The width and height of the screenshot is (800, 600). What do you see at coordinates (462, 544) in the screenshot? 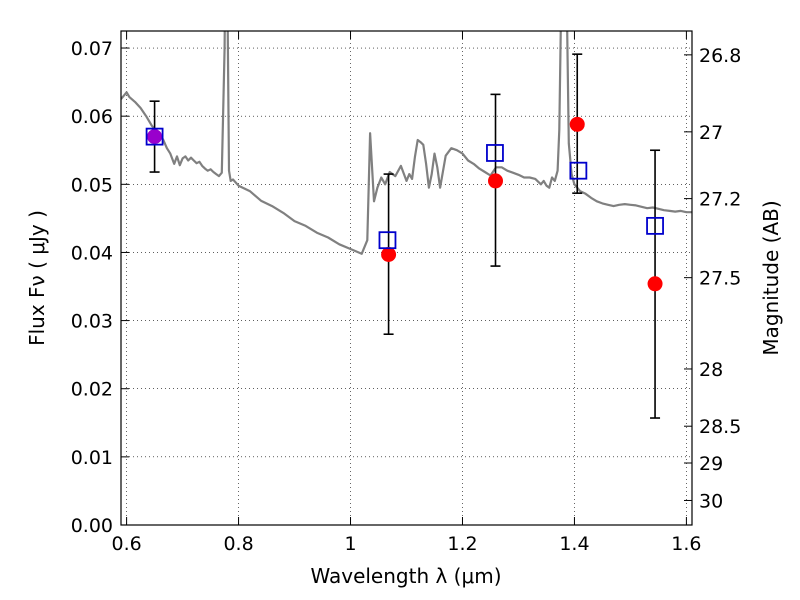
I see `x-tick-label: 1.2` at bounding box center [462, 544].